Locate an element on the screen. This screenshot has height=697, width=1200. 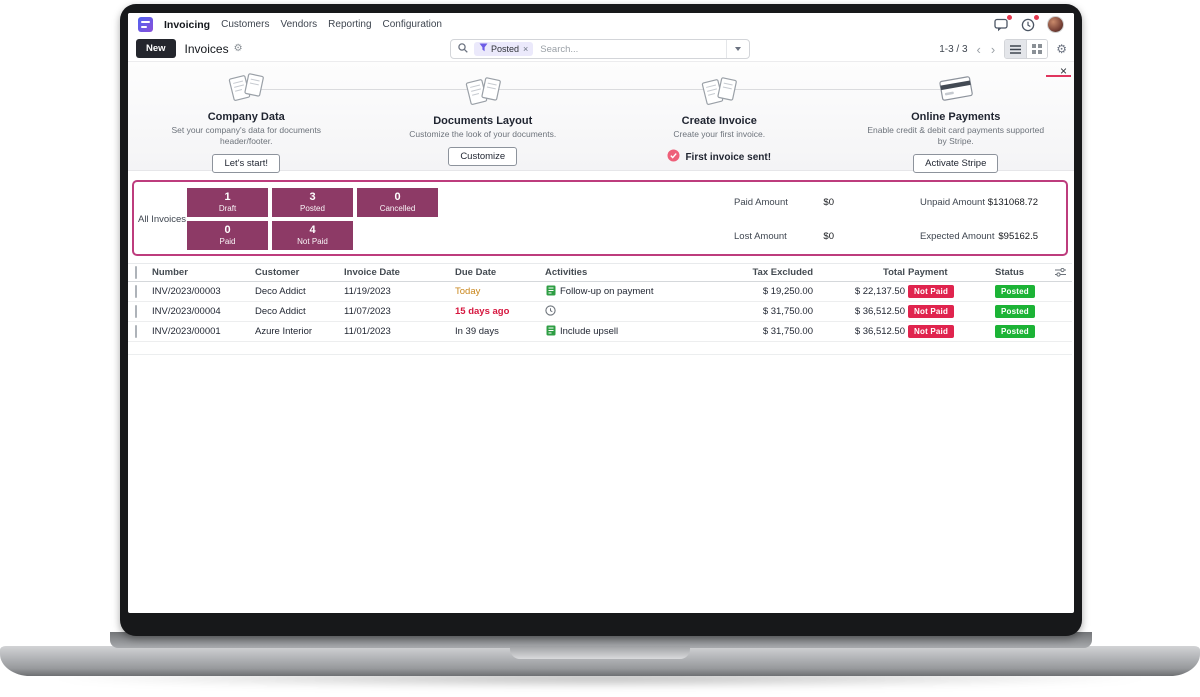
cell-number: INV/2023/00003 is located at coordinates (186, 291).